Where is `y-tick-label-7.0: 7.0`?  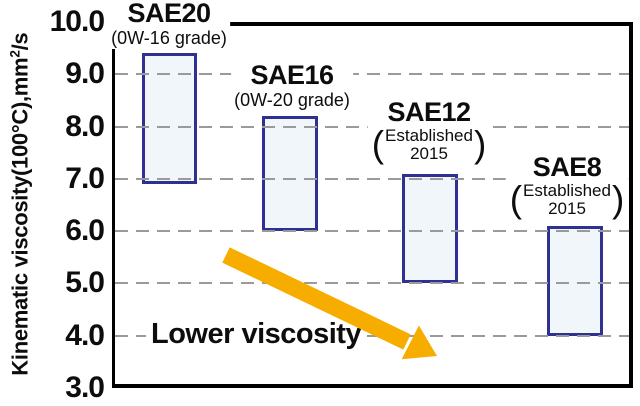 y-tick-label-7.0: 7.0 is located at coordinates (85, 178).